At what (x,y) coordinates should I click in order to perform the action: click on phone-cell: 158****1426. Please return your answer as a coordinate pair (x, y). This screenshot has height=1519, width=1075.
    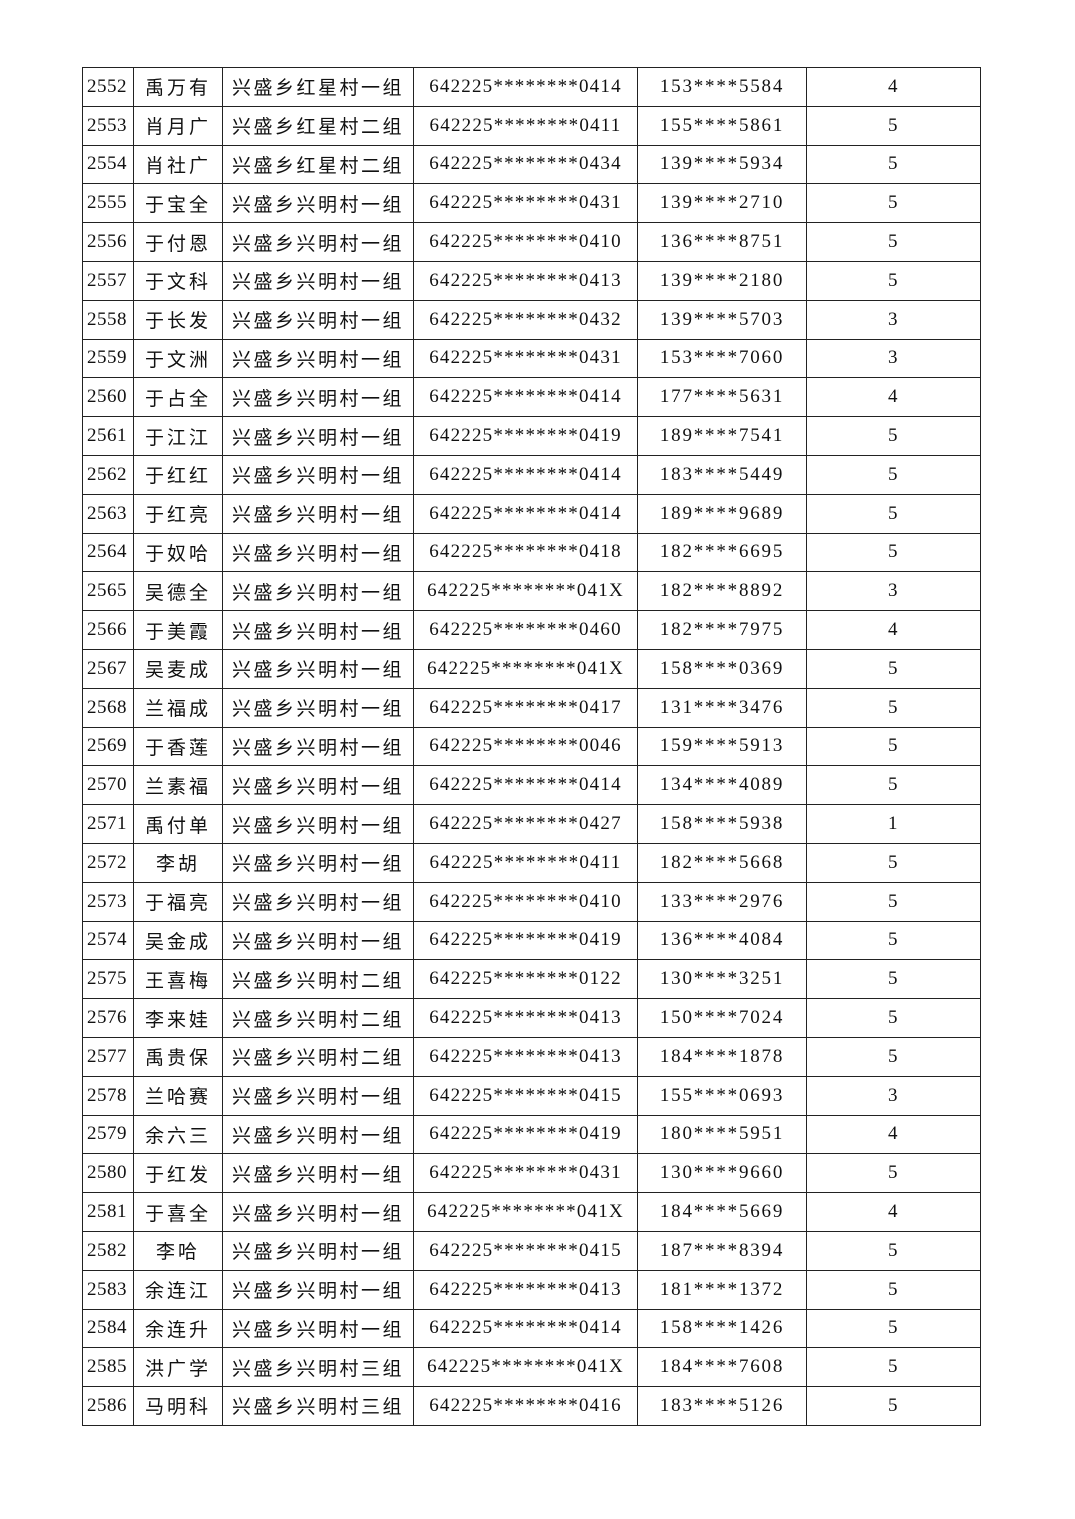
    Looking at the image, I should click on (722, 1328).